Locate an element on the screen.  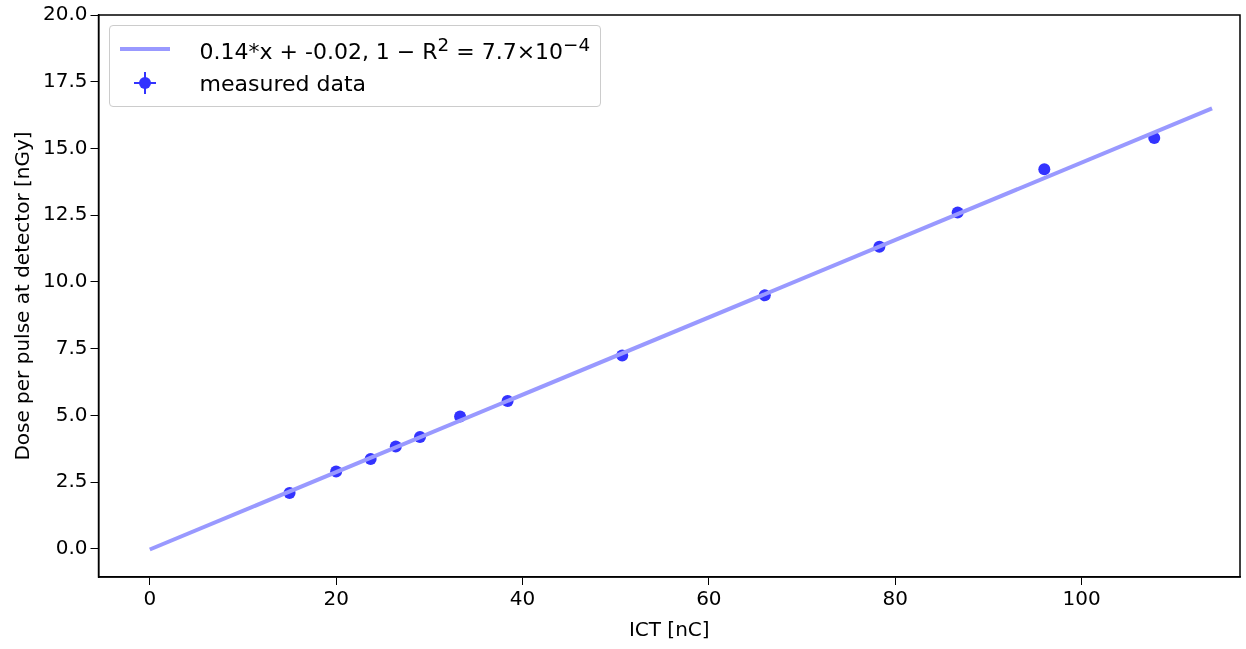
y-tick-label: 5.0 is located at coordinates (71, 413).